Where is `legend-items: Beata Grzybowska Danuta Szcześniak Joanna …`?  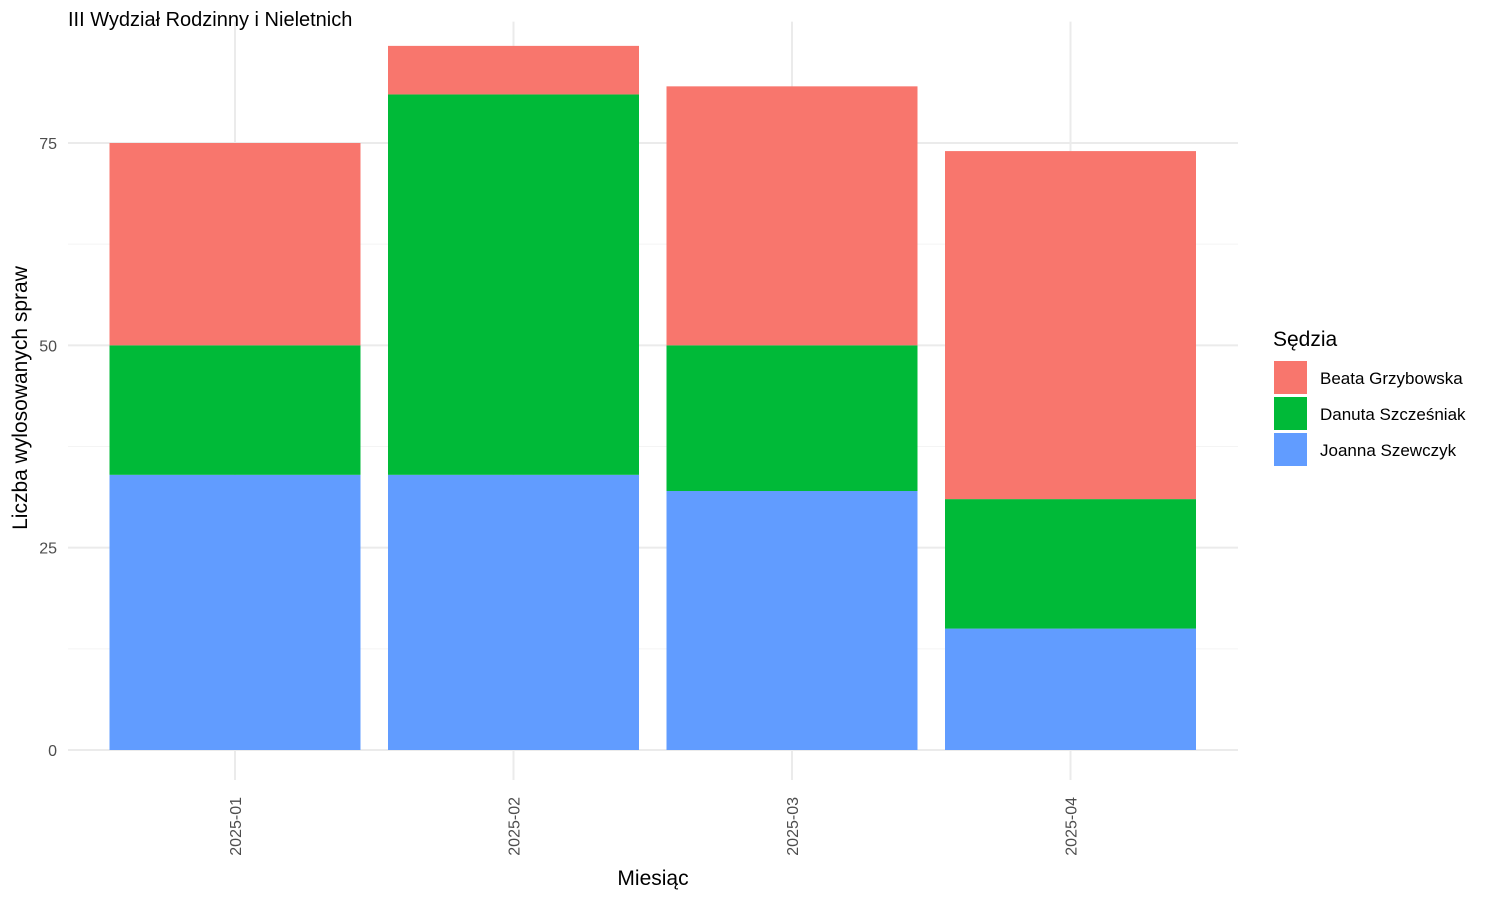 legend-items: Beata Grzybowska Danuta Szcześniak Joanna … is located at coordinates (1370, 413).